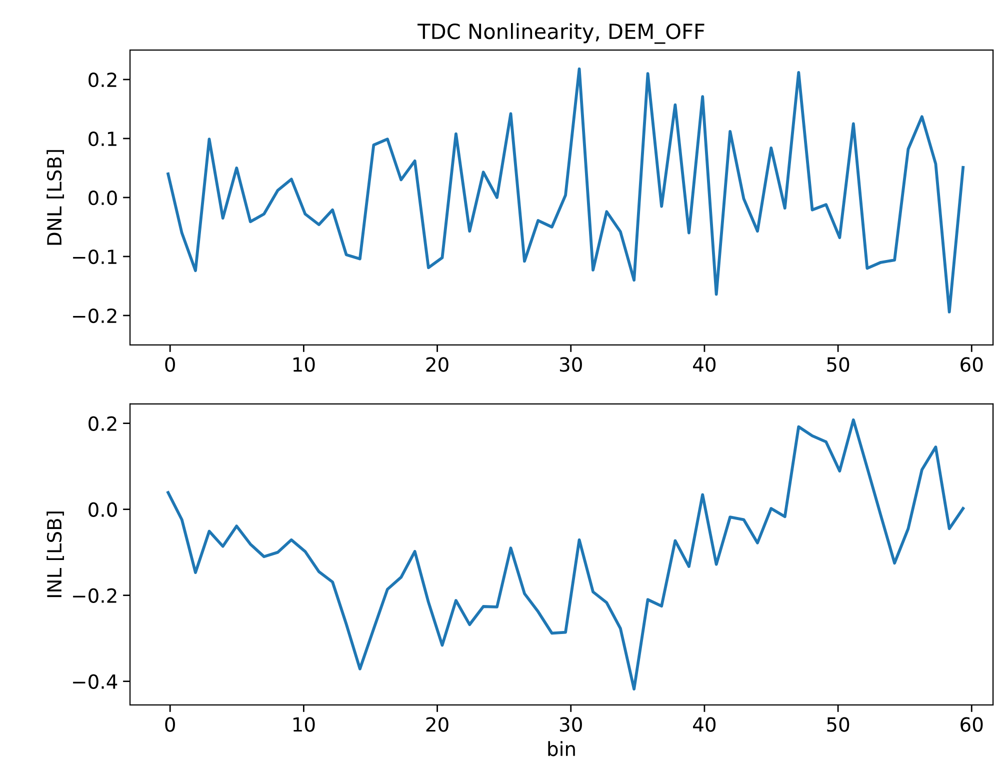  Describe the element at coordinates (102, 138) in the screenshot. I see `y-tick-label: 0.1` at that location.